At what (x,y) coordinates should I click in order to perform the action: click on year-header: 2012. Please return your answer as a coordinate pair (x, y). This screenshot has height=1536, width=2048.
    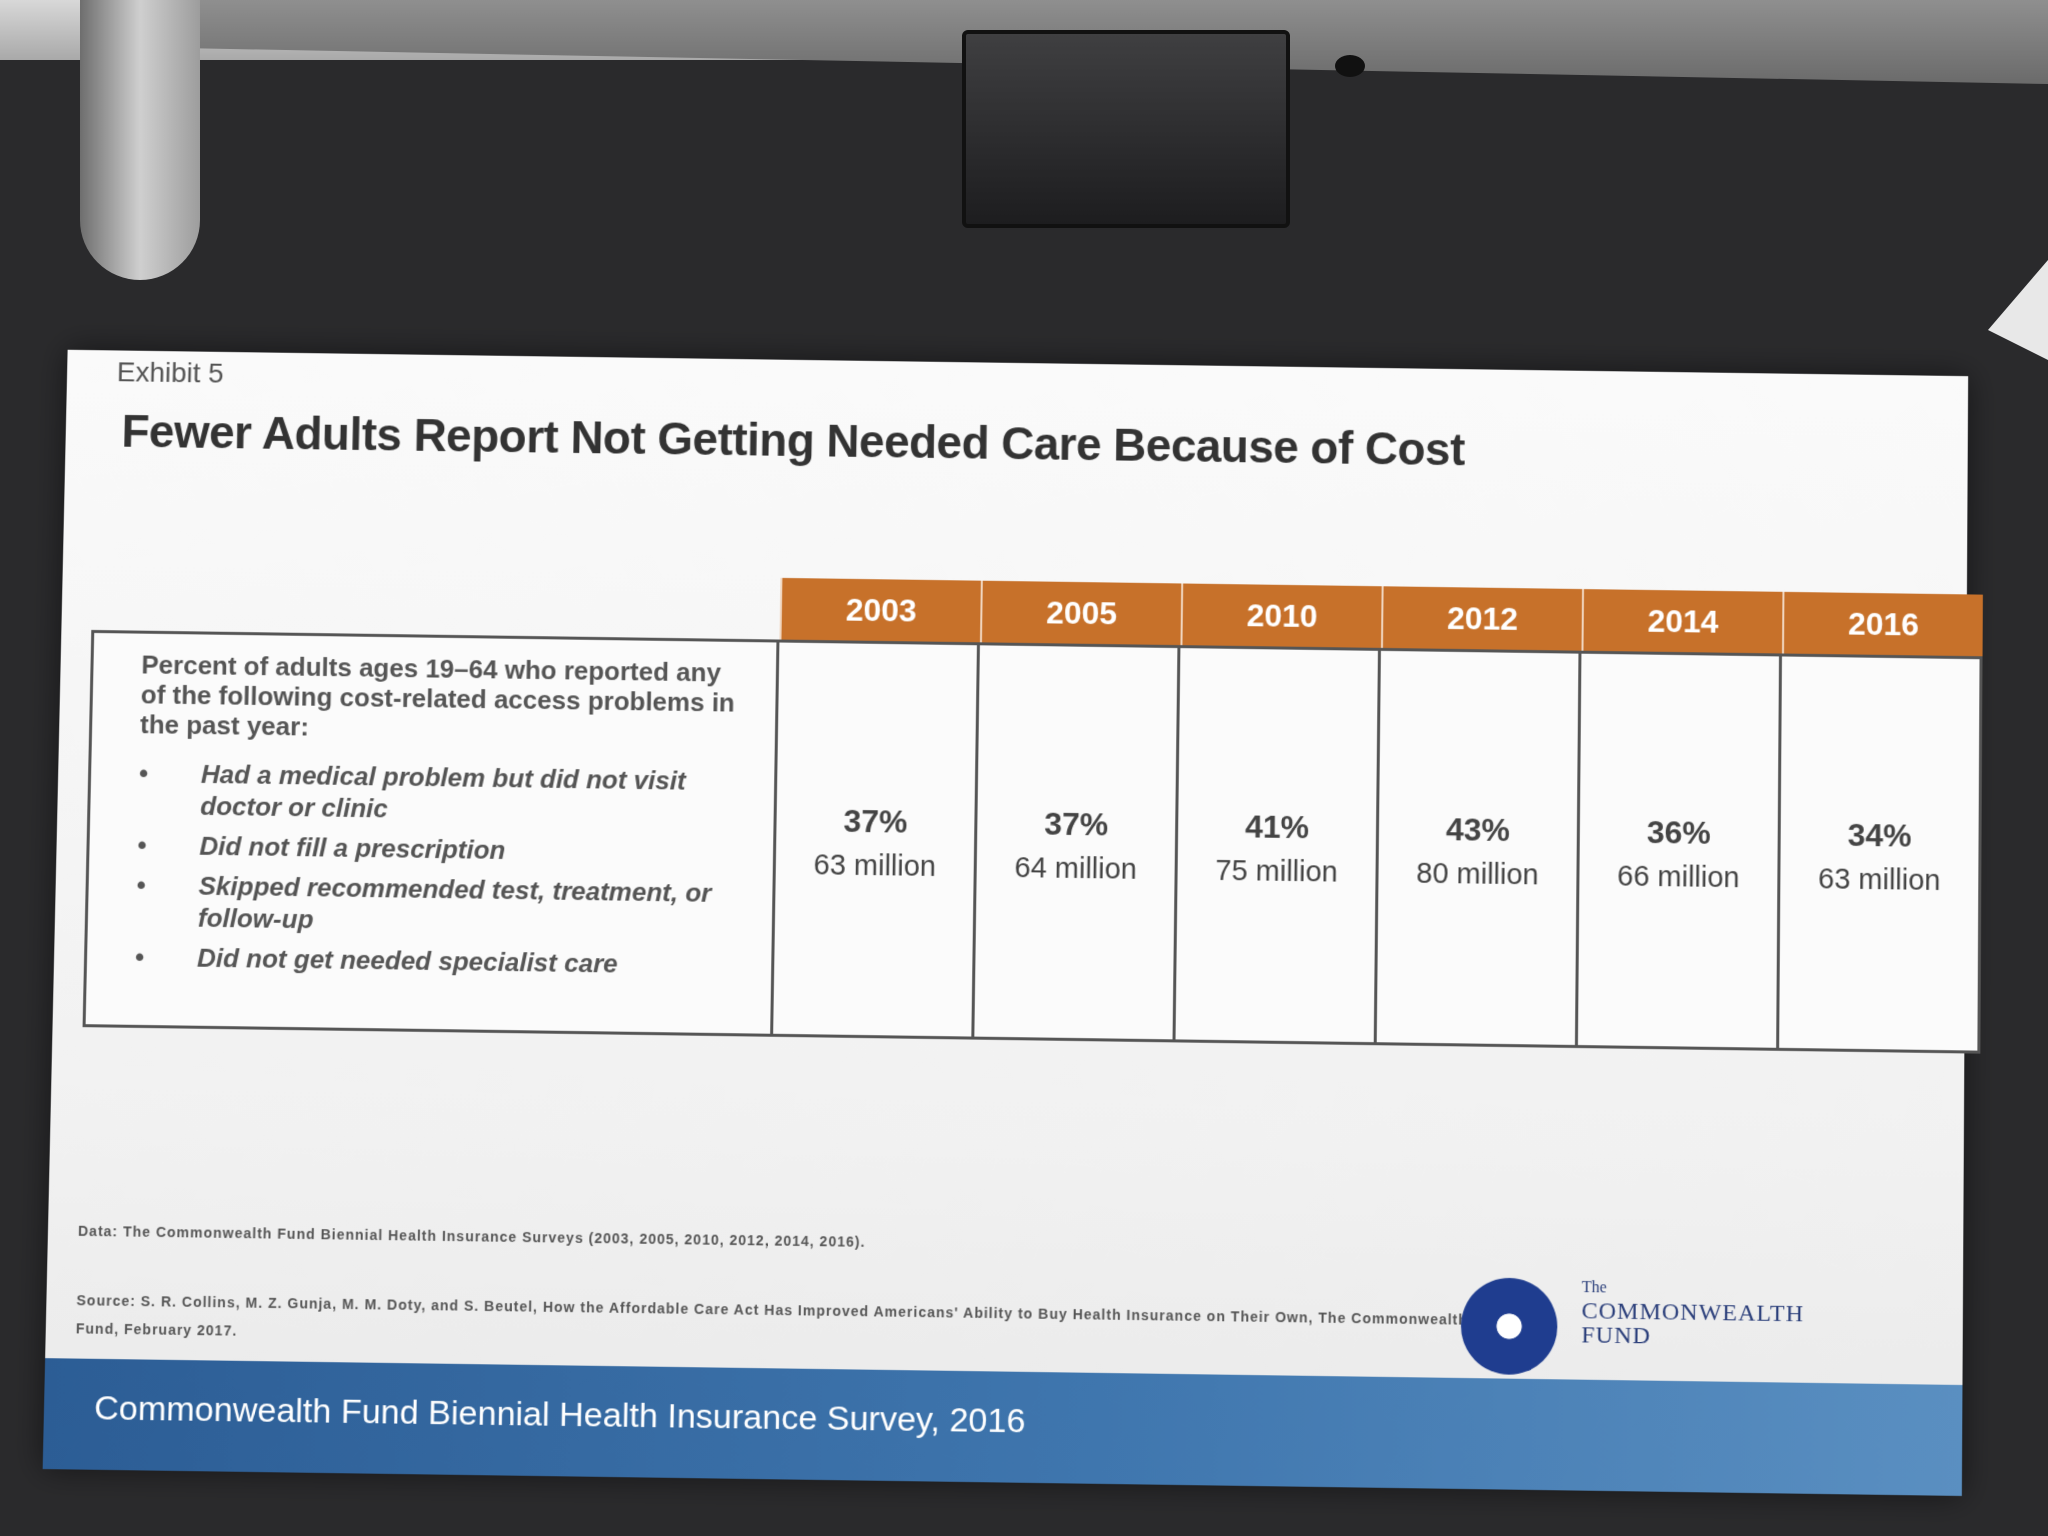
    Looking at the image, I should click on (1481, 618).